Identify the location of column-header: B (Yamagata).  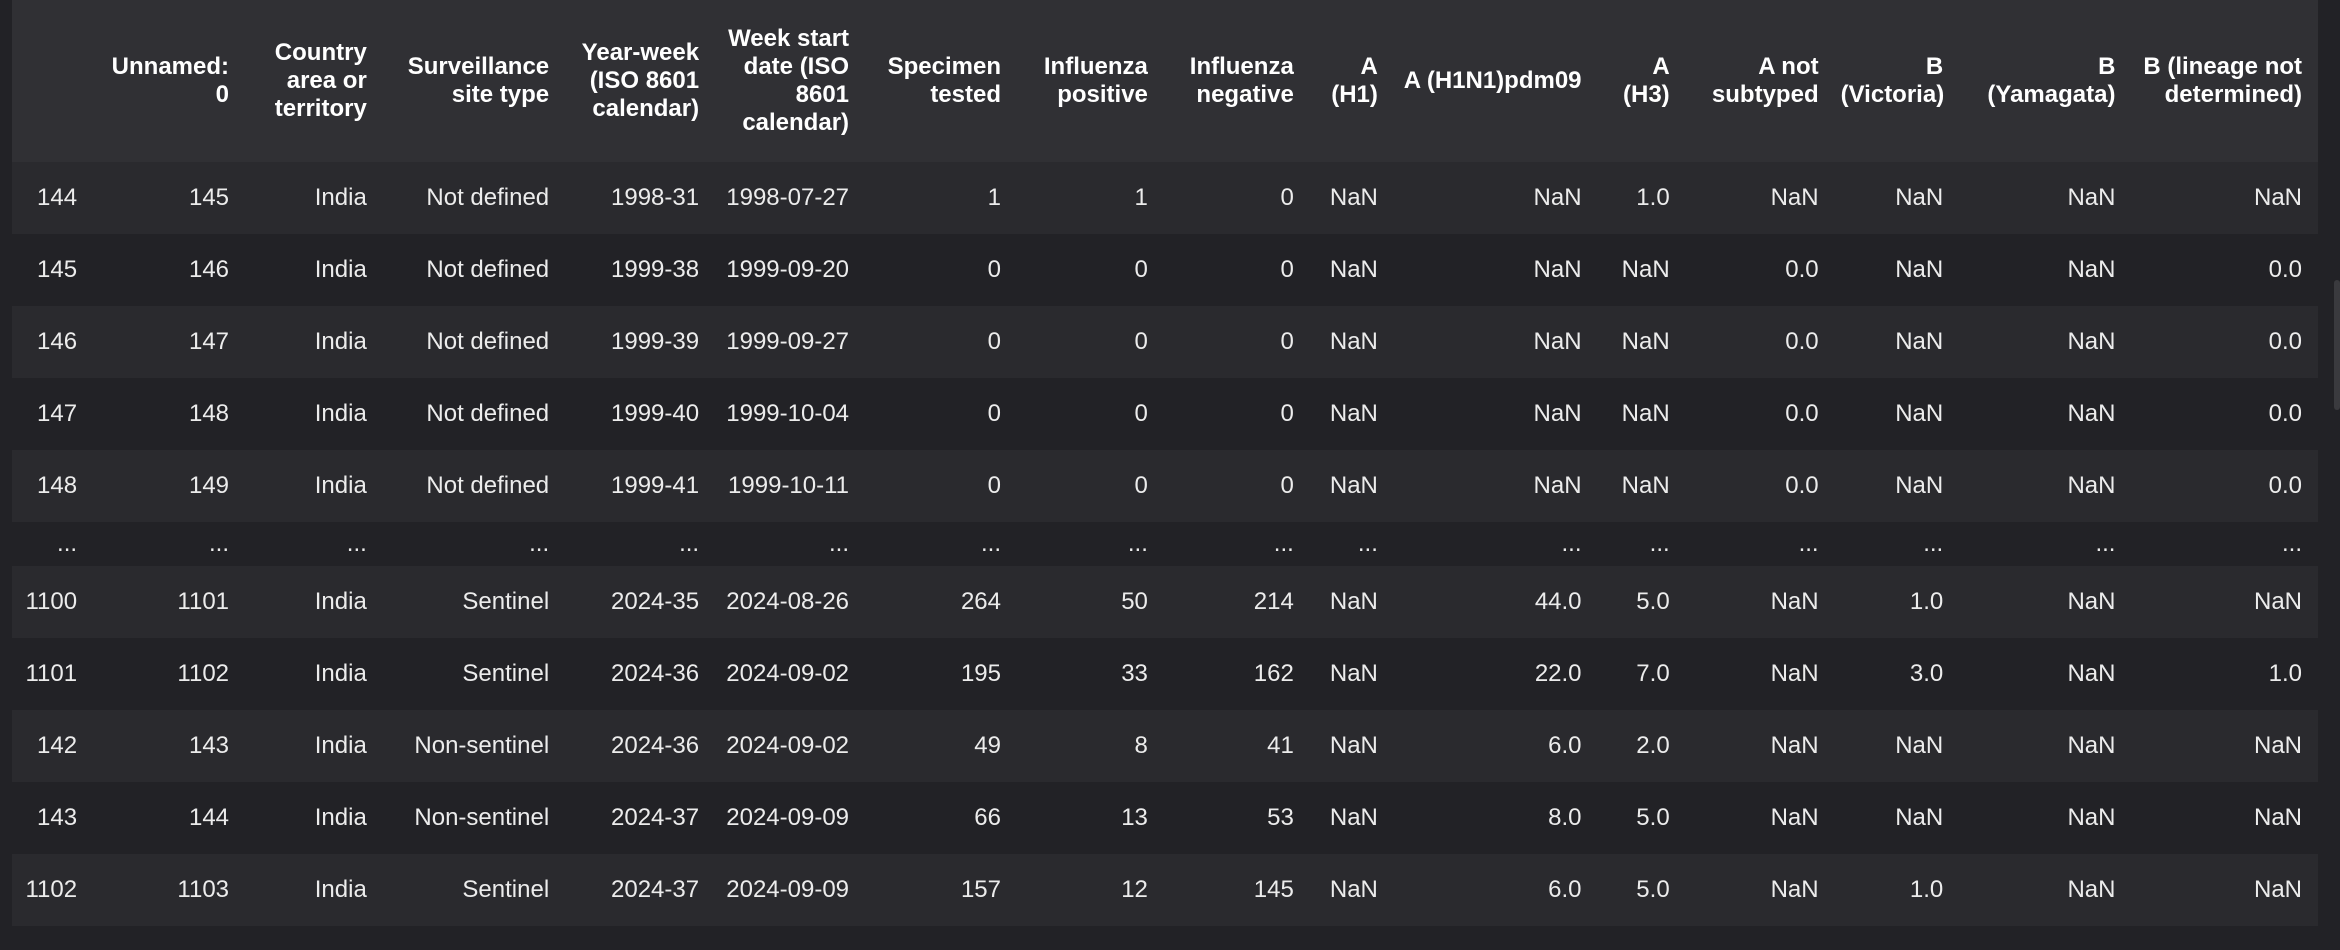
(2045, 81).